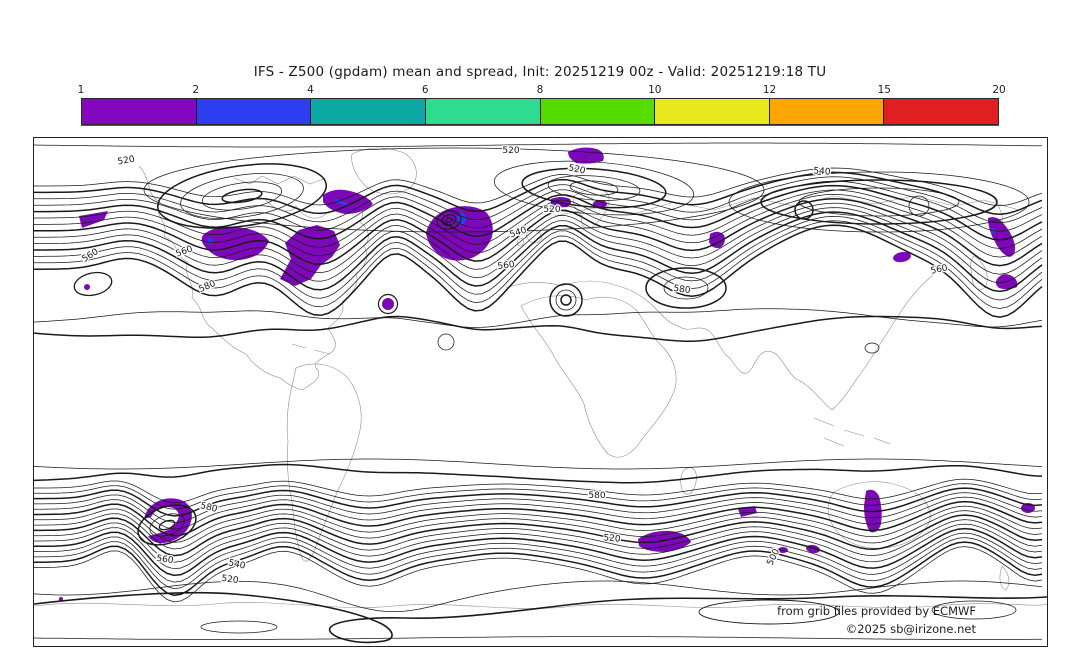 The width and height of the screenshot is (1080, 658). I want to click on contour-label: 540, so click(822, 171).